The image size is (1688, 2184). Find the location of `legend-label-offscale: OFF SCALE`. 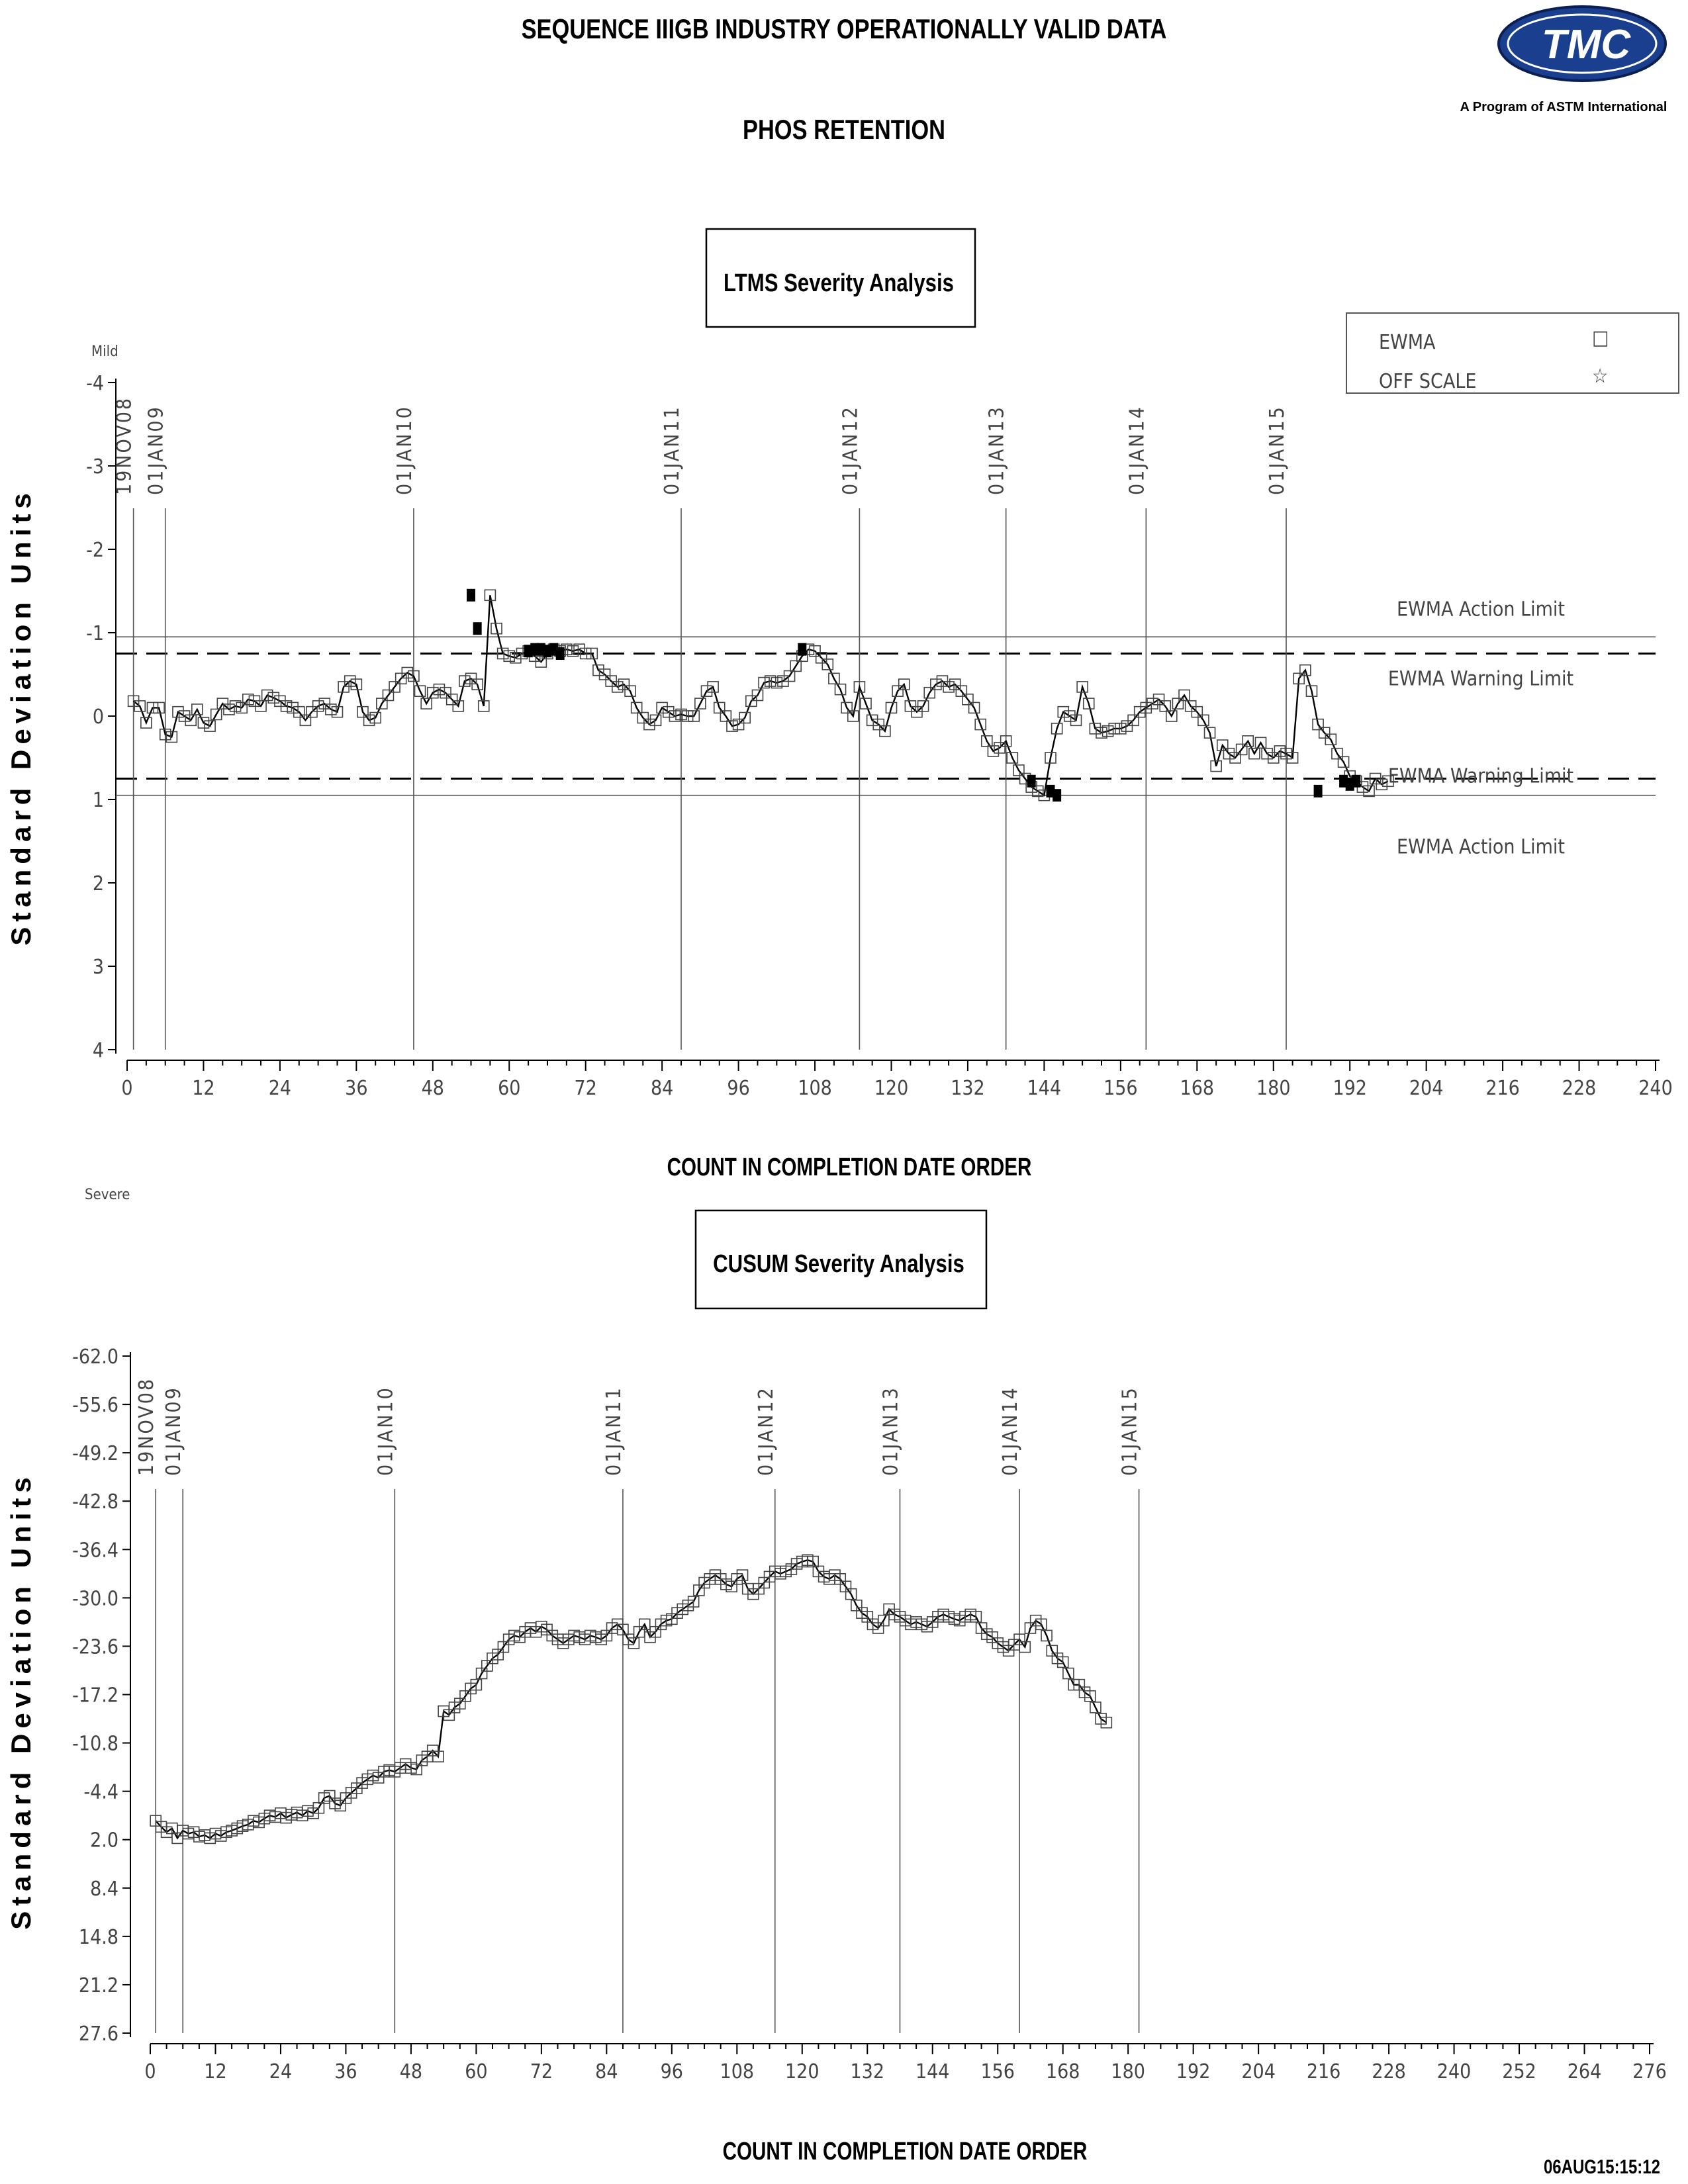

legend-label-offscale: OFF SCALE is located at coordinates (1427, 381).